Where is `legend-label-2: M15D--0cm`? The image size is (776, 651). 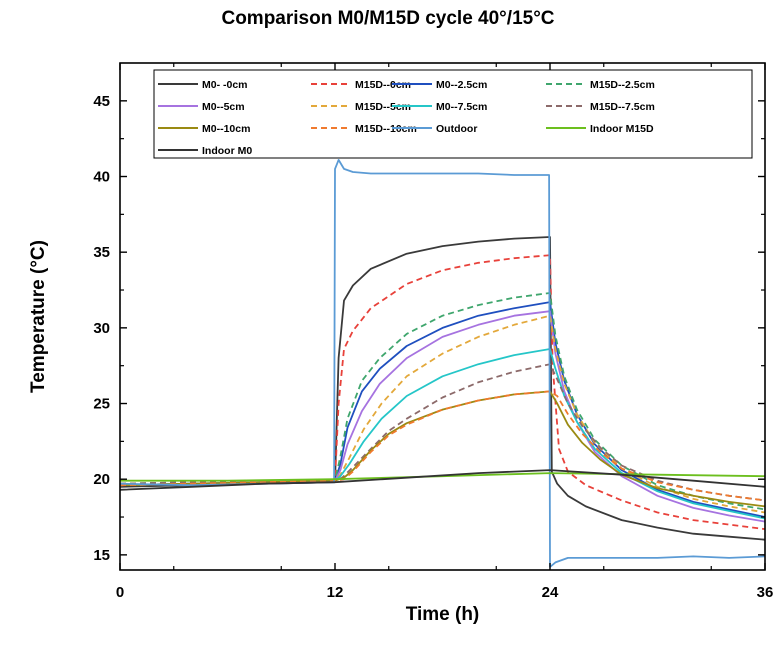
legend-label-2: M15D--0cm is located at coordinates (383, 85).